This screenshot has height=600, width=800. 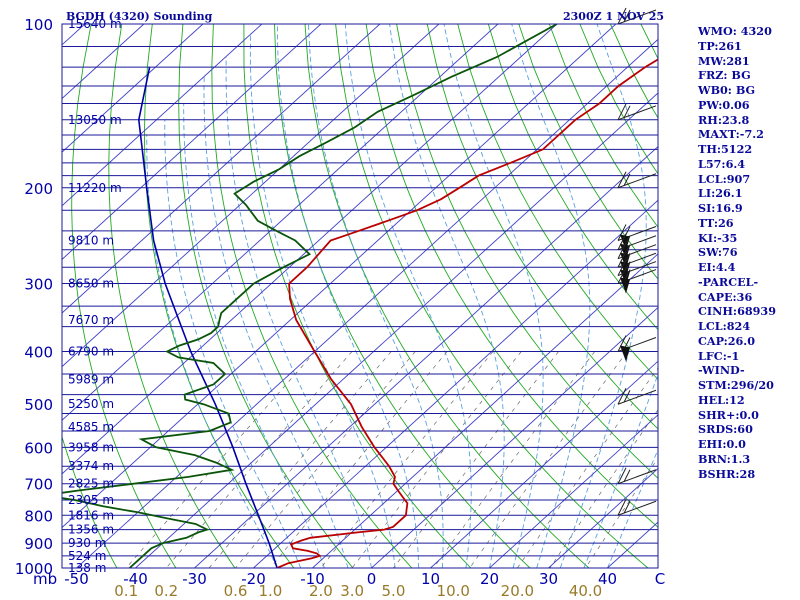 I want to click on x-end-label: C, so click(x=660, y=579).